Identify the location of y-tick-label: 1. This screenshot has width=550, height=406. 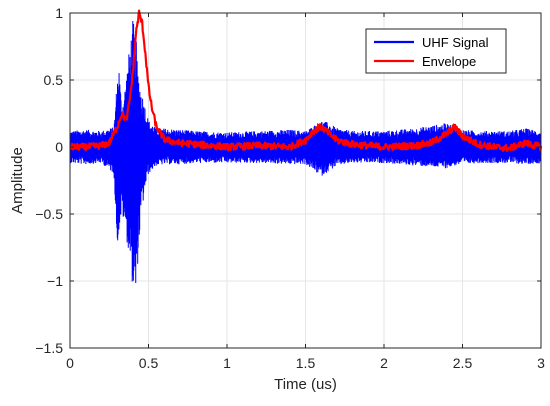
(59, 13).